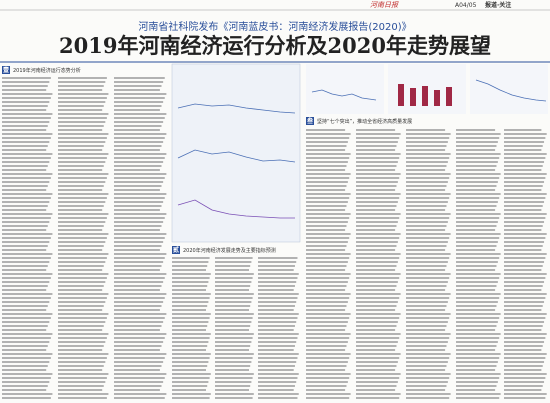  I want to click on section-heading: 坚持“七个突出”，推动全省经济高质量发展, so click(364, 121).